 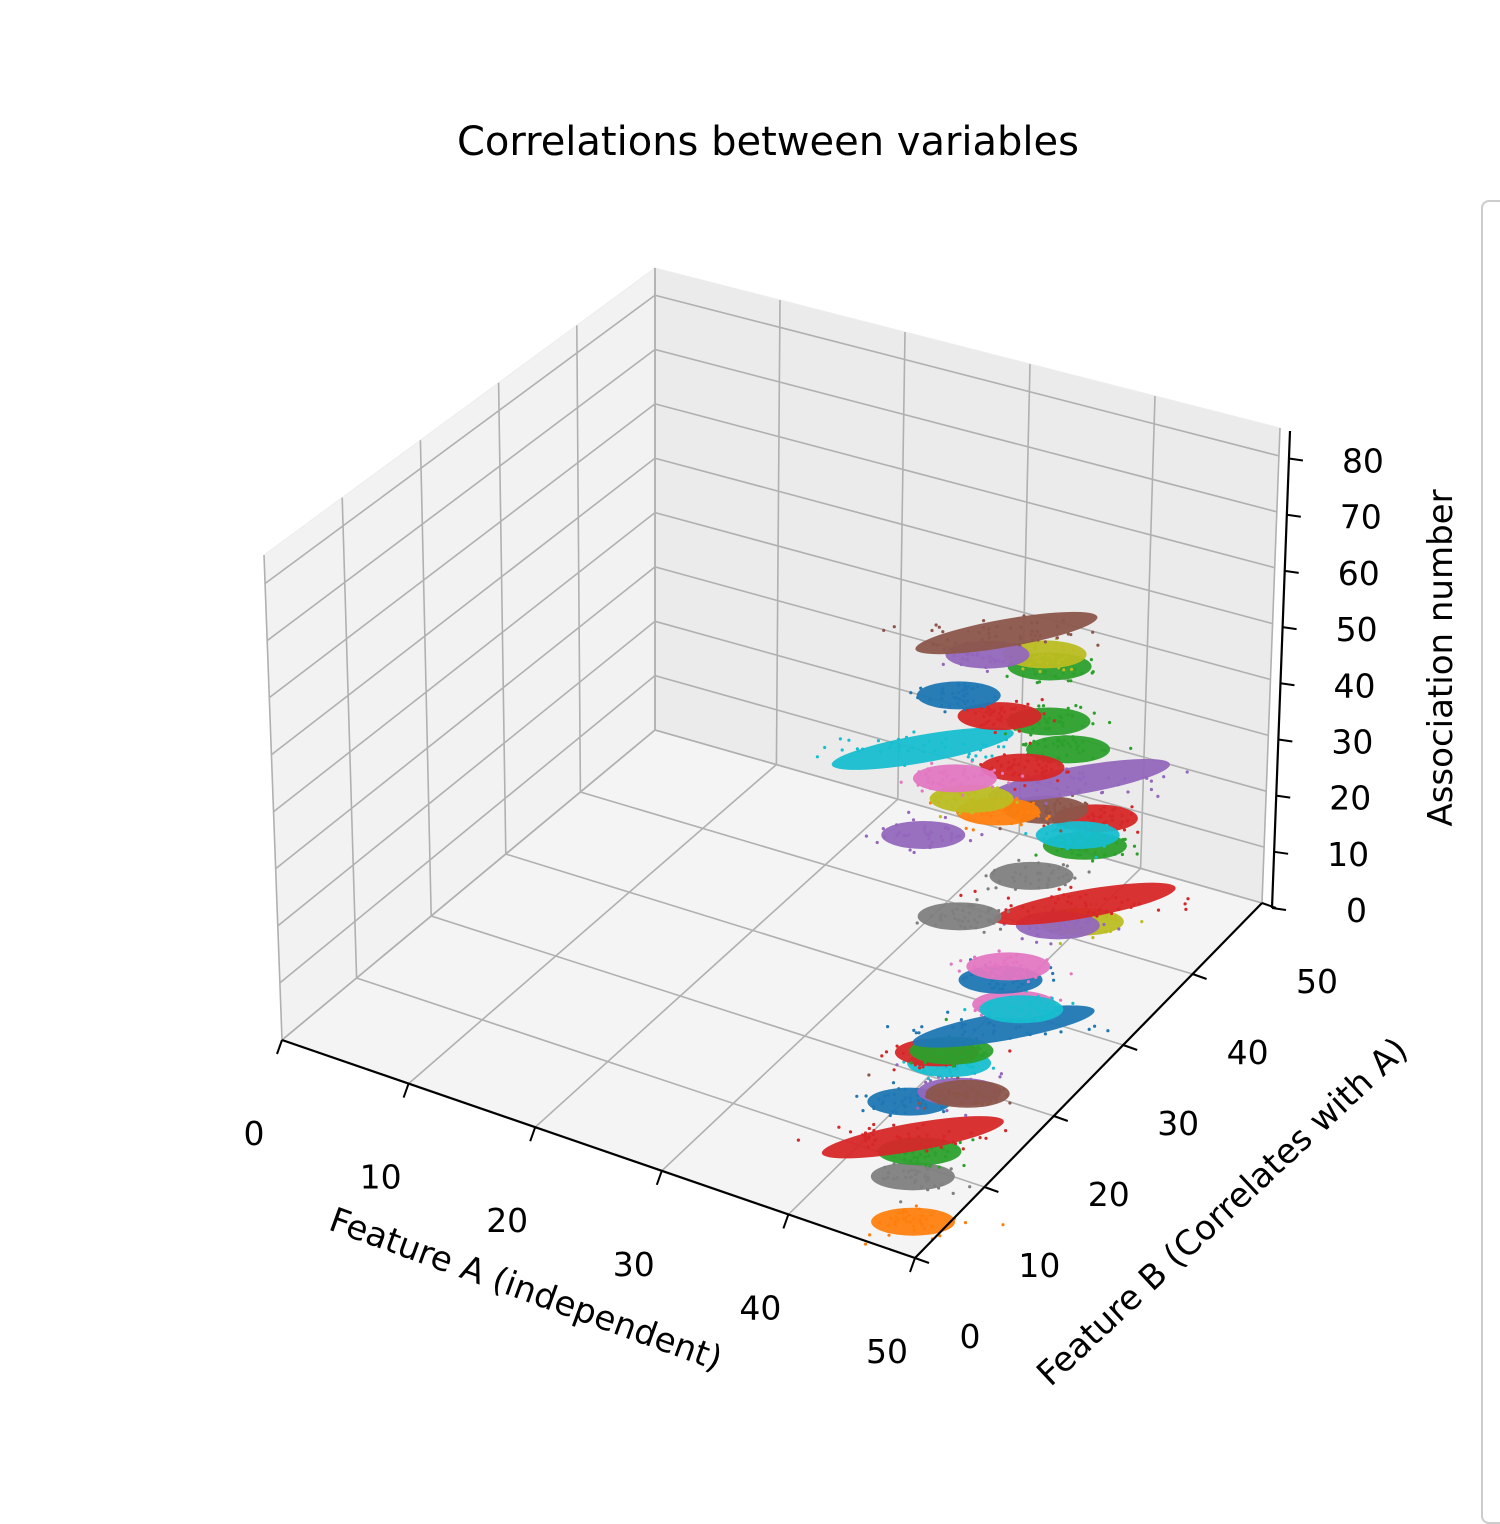 I want to click on z-tick-label: 50, so click(x=1357, y=629).